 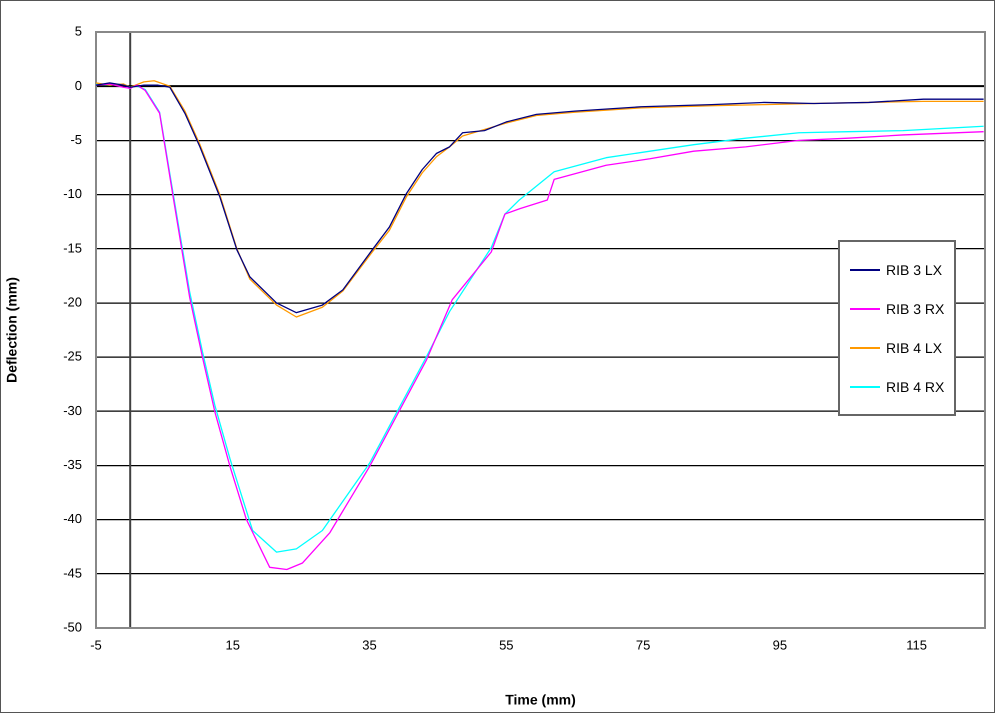 I want to click on y-tick-label: -15, so click(x=72, y=248).